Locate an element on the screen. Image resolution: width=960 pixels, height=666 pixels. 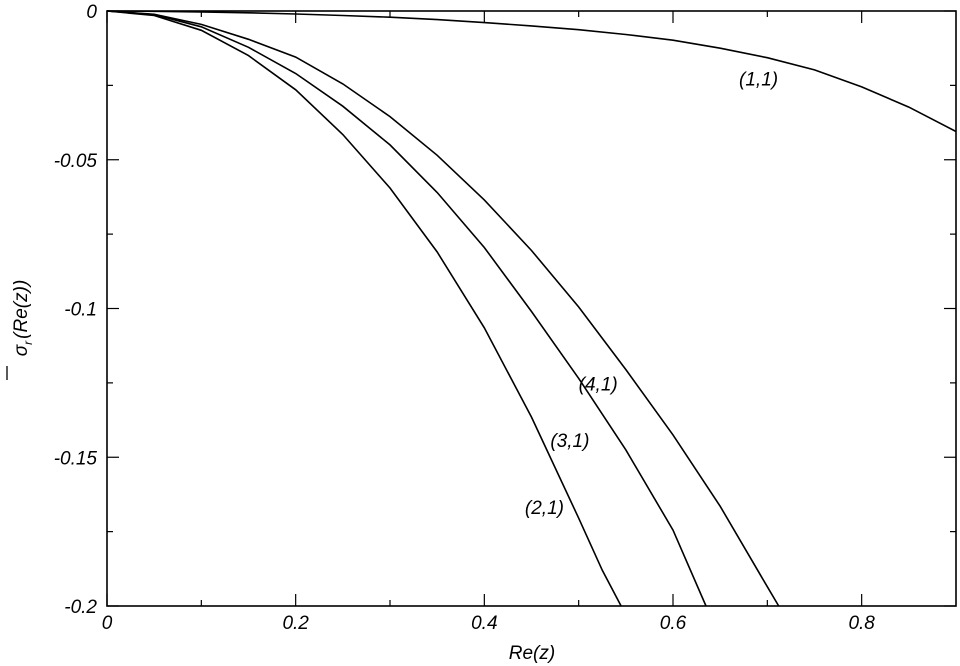
y-tick-label: -0.2 is located at coordinates (80, 607).